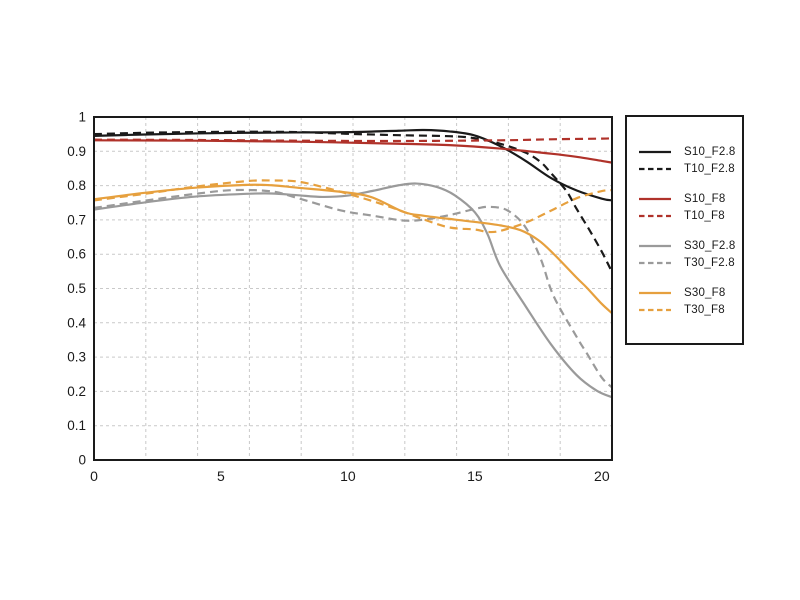 The height and width of the screenshot is (600, 800). I want to click on legend-item-T10_F2.8: T10_F2.8, so click(687, 170).